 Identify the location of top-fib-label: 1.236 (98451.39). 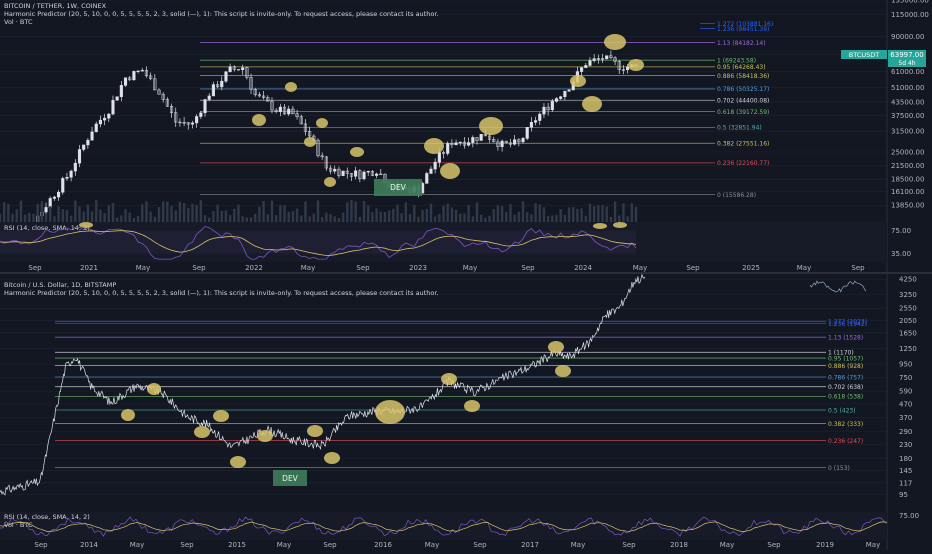
(743, 29).